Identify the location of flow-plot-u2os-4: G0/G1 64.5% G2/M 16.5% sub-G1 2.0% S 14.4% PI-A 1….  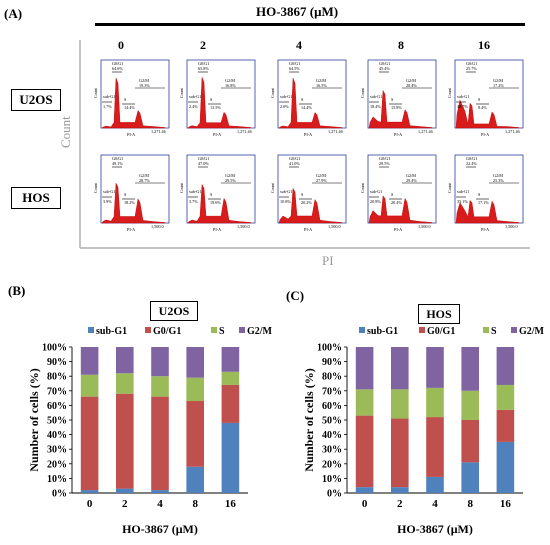
(309, 103).